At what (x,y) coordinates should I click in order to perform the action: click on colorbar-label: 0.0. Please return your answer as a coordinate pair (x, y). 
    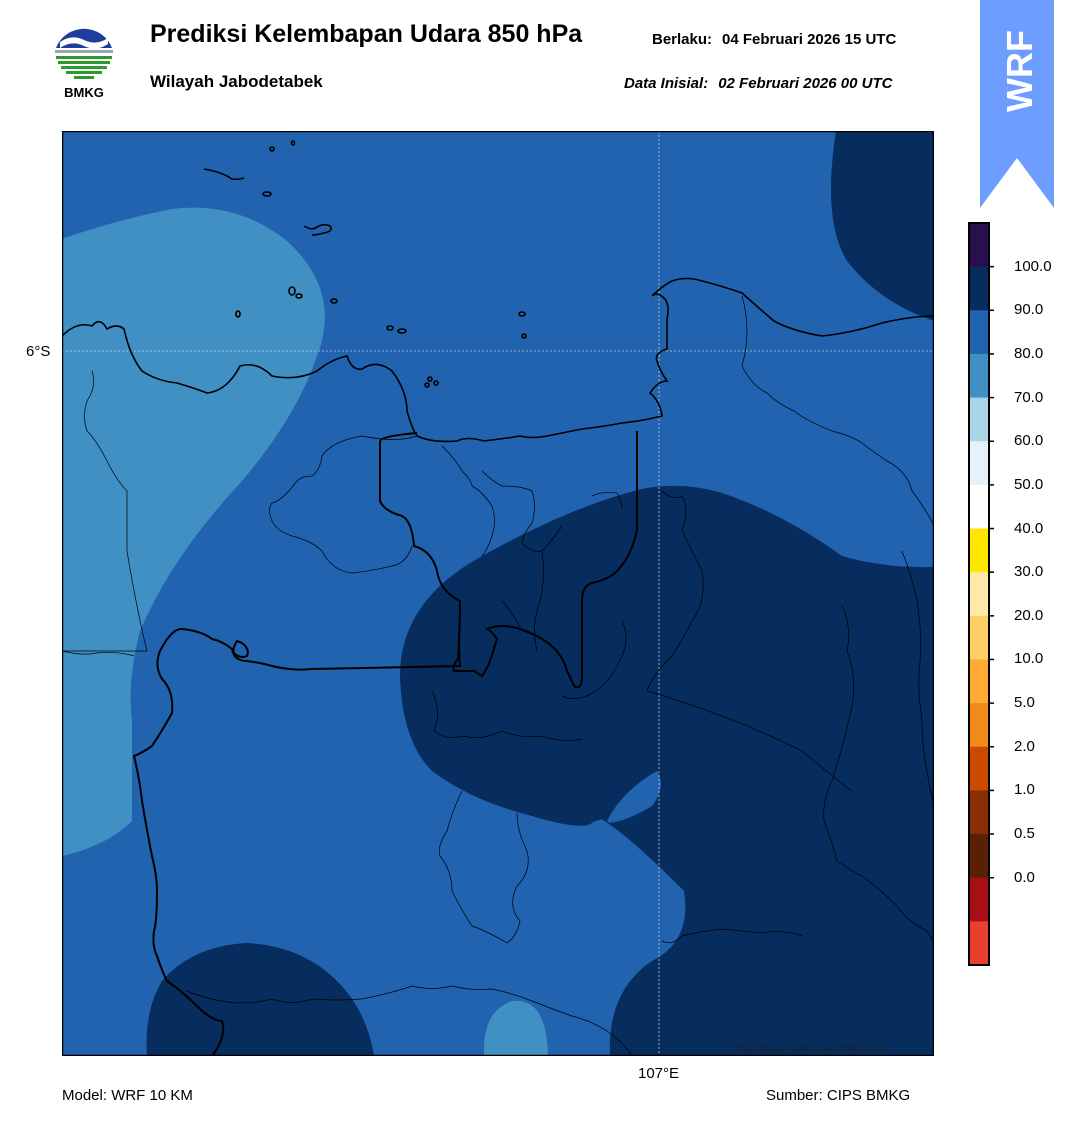
    Looking at the image, I should click on (1024, 877).